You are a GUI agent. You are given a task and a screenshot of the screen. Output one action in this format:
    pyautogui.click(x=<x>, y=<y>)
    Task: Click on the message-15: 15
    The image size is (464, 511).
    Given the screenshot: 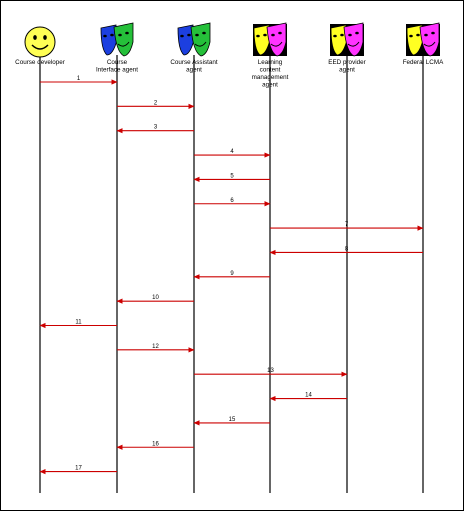 What is the action you would take?
    pyautogui.click(x=231, y=421)
    